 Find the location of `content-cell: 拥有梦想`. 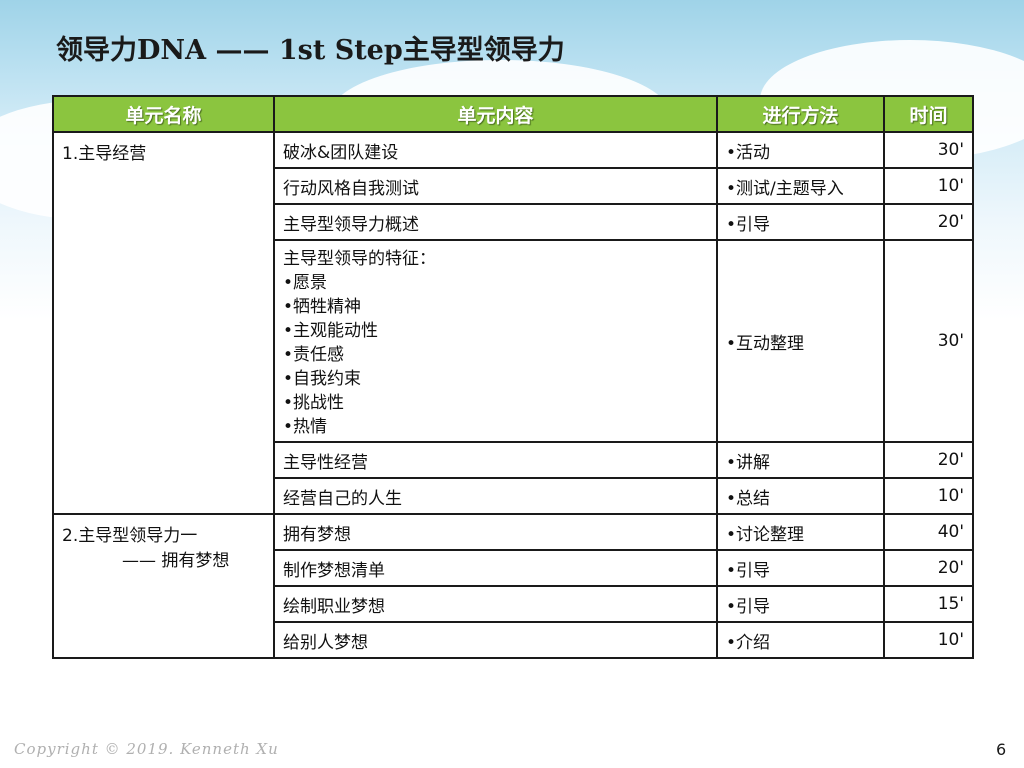

content-cell: 拥有梦想 is located at coordinates (495, 532).